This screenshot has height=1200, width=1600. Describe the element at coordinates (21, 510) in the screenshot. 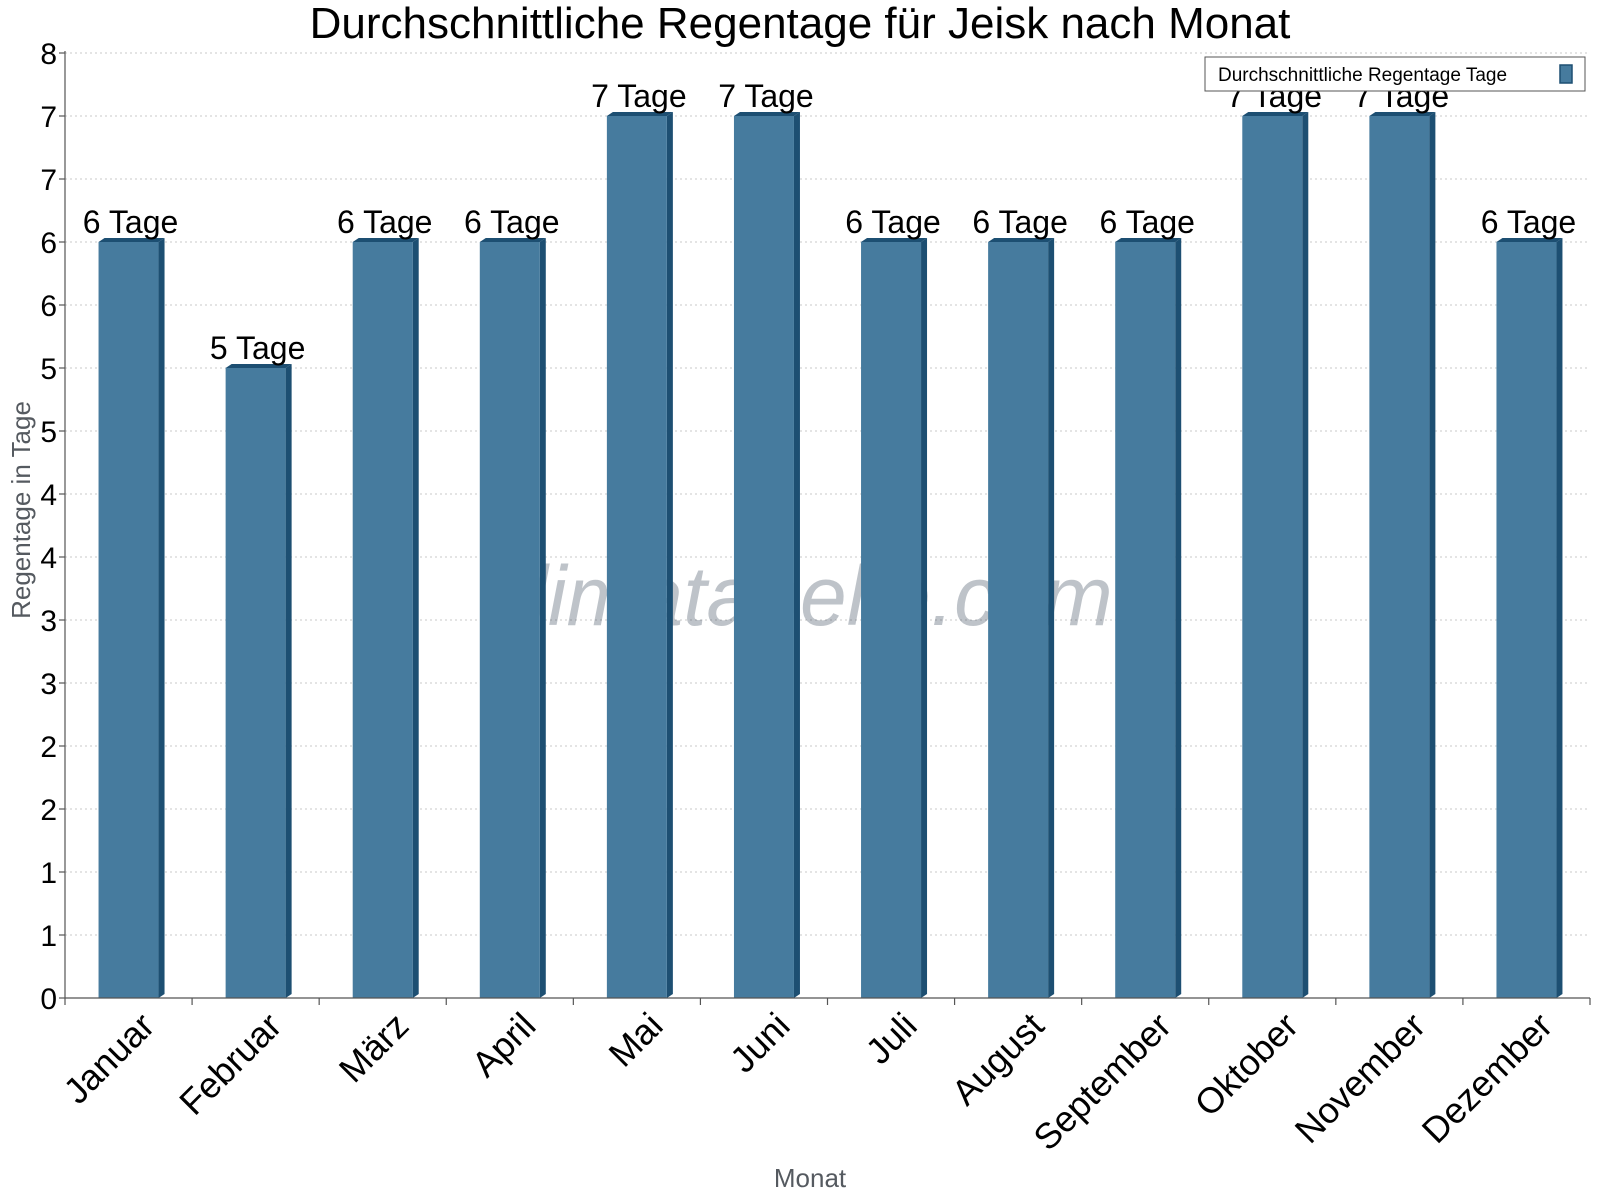

I see `y-axis-label: Regentage in Tage` at that location.